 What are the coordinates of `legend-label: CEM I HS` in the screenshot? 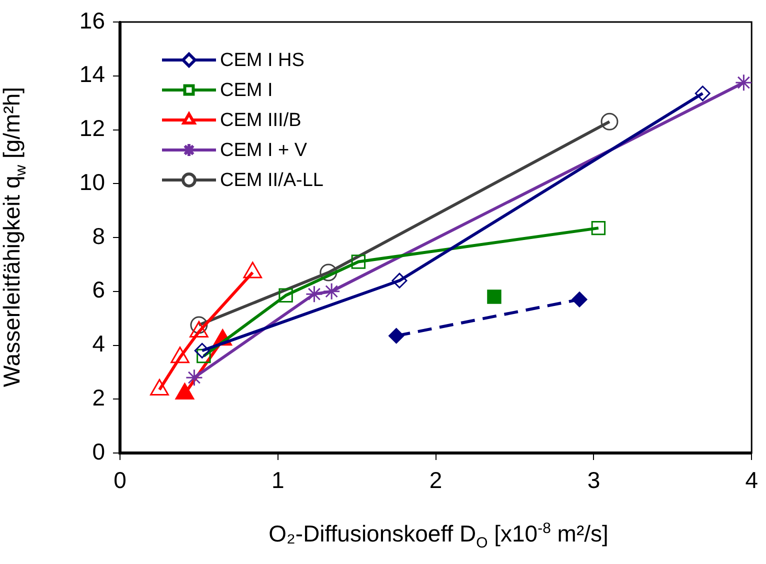 It's located at (262, 61).